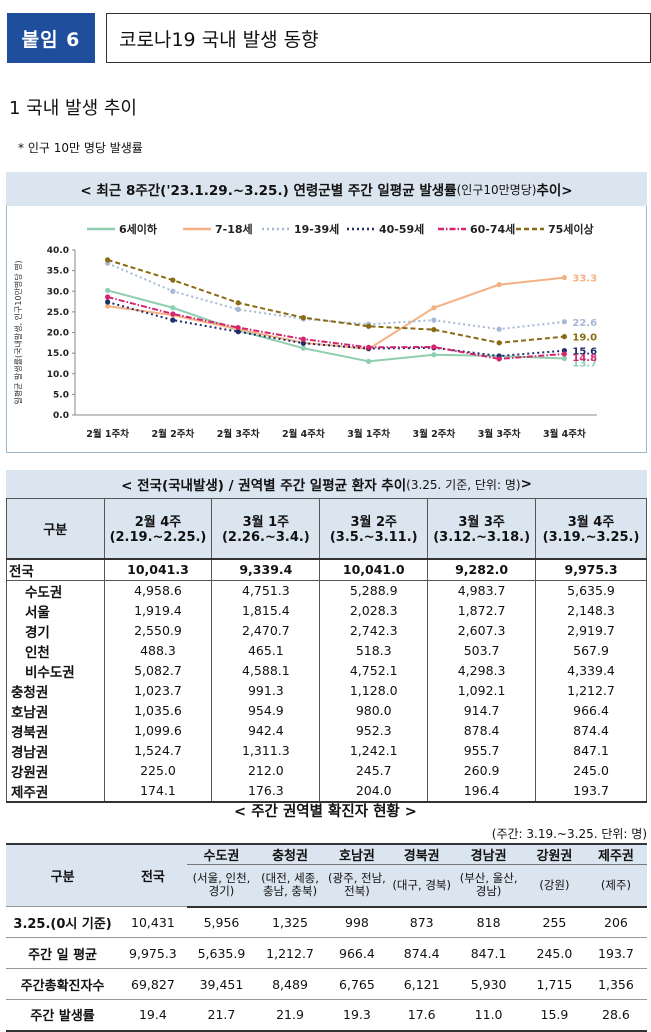 Image resolution: width=651 pixels, height=1032 pixels. What do you see at coordinates (266, 610) in the screenshot?
I see `table-cell: 1,815.4` at bounding box center [266, 610].